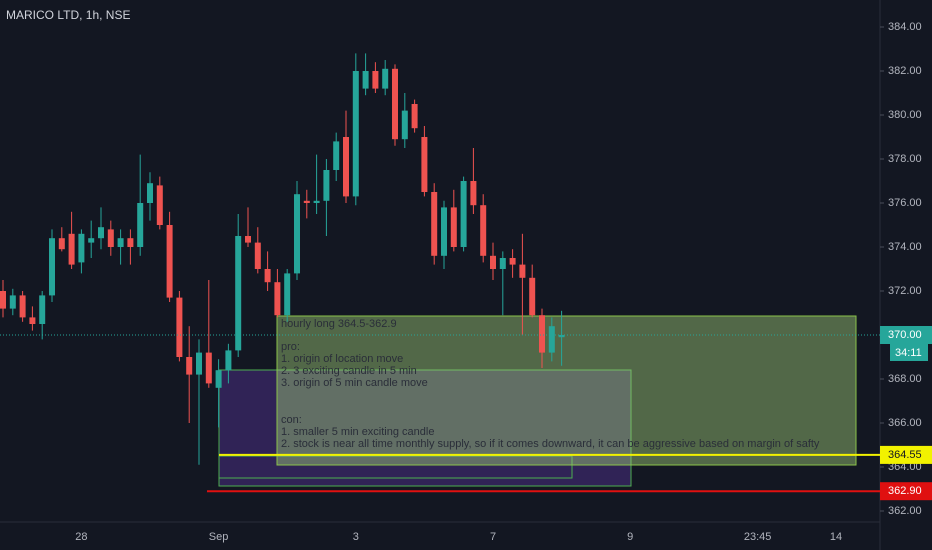  Describe the element at coordinates (905, 379) in the screenshot. I see `y-tick-label: 368.00` at that location.